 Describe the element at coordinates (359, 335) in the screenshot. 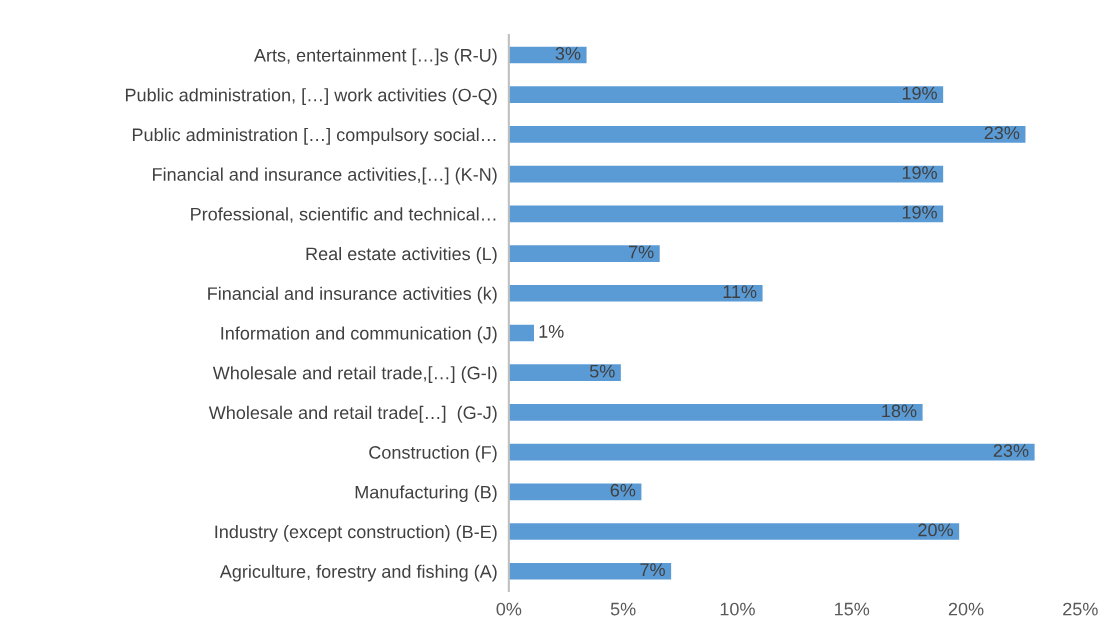

I see `y-tick-label: Information and communication (J)` at that location.